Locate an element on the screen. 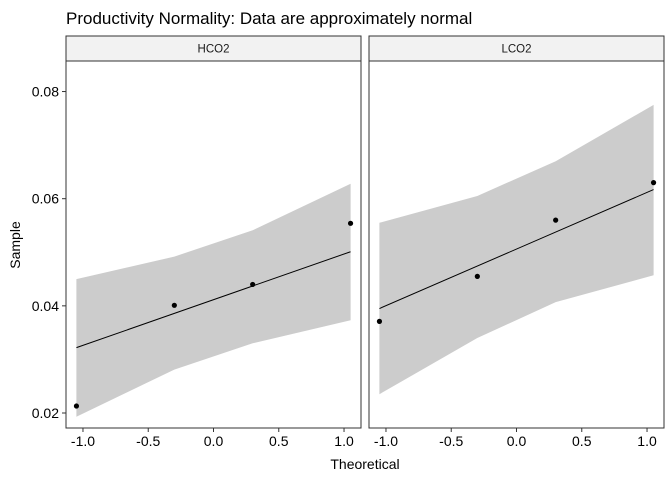 The width and height of the screenshot is (672, 480). x-axis-title: Theoretical is located at coordinates (364, 464).